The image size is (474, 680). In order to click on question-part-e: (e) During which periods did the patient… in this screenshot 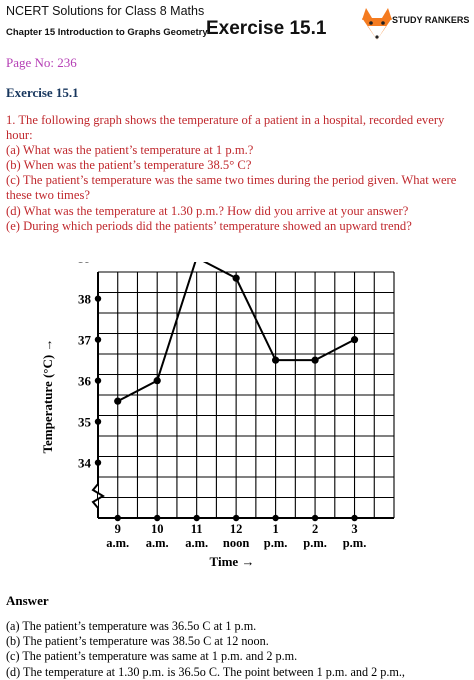, I will do `click(209, 225)`.